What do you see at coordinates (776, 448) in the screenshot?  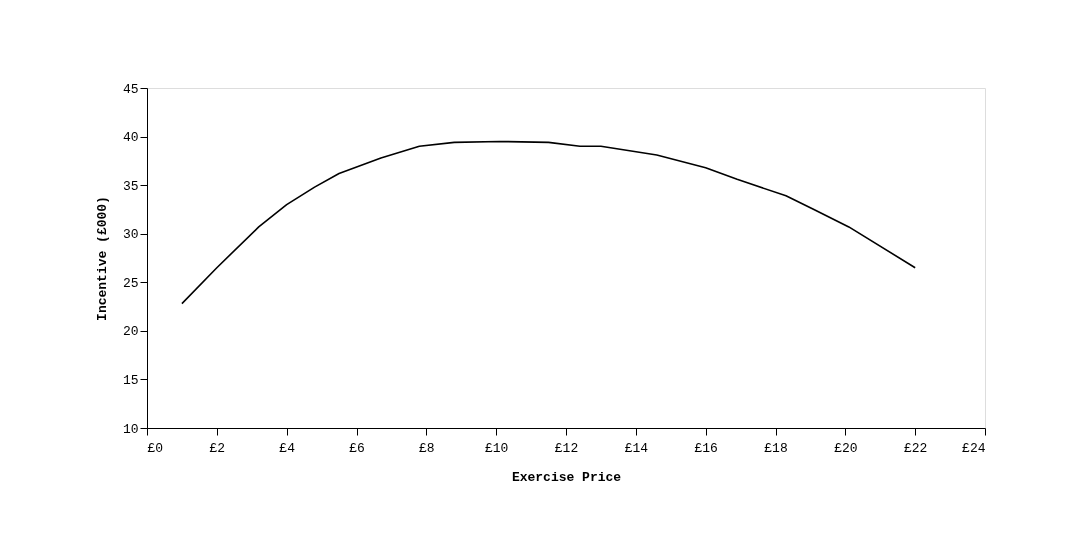 I see `x-tick-label: £18` at bounding box center [776, 448].